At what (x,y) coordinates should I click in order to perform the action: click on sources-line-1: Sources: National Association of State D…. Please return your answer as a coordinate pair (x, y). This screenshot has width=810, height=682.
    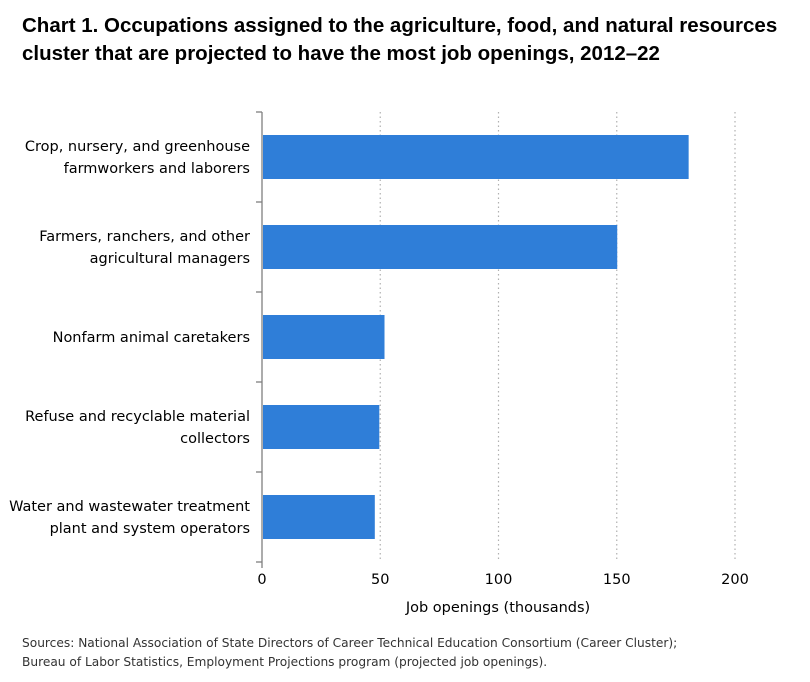
    Looking at the image, I should click on (350, 643).